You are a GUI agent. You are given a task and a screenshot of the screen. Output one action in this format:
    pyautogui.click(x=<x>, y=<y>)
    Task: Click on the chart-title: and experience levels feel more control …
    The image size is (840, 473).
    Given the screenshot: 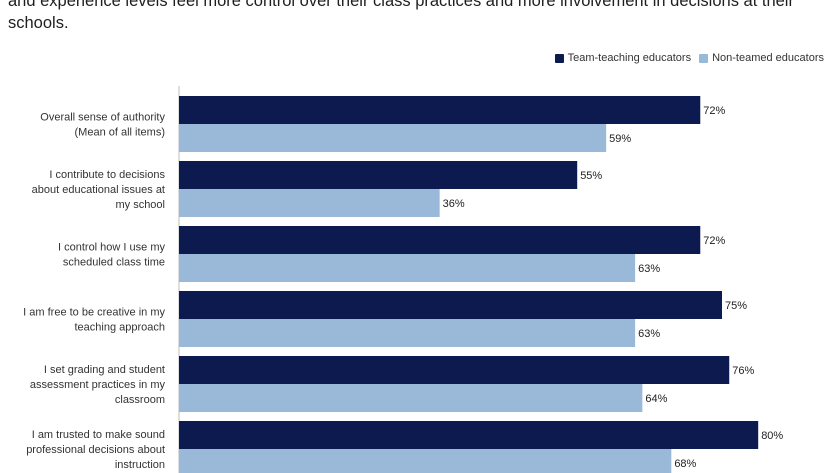 What is the action you would take?
    pyautogui.click(x=401, y=16)
    